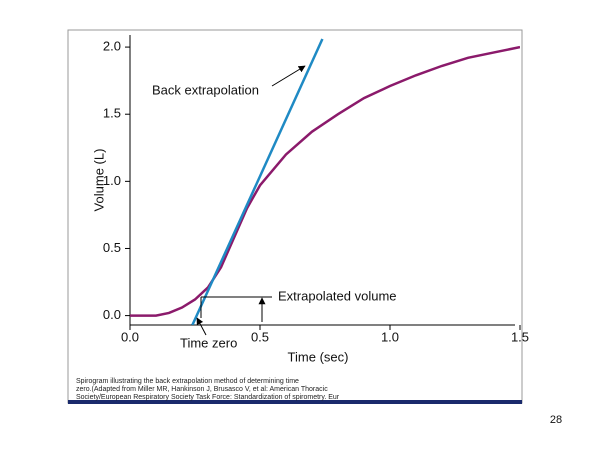 This screenshot has width=599, height=450. Describe the element at coordinates (130, 336) in the screenshot. I see `x-tick-label: 0.0` at that location.